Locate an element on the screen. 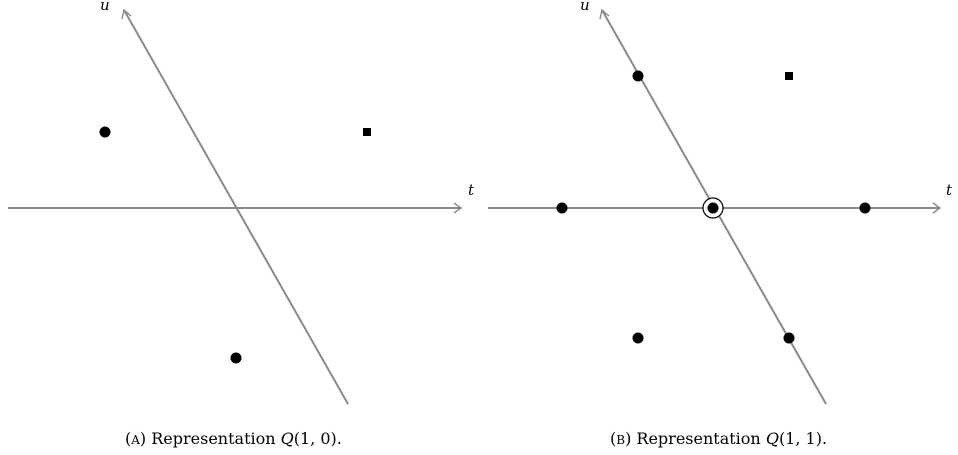 The width and height of the screenshot is (958, 455). panel-b-u-axis-label: u is located at coordinates (585, 7).